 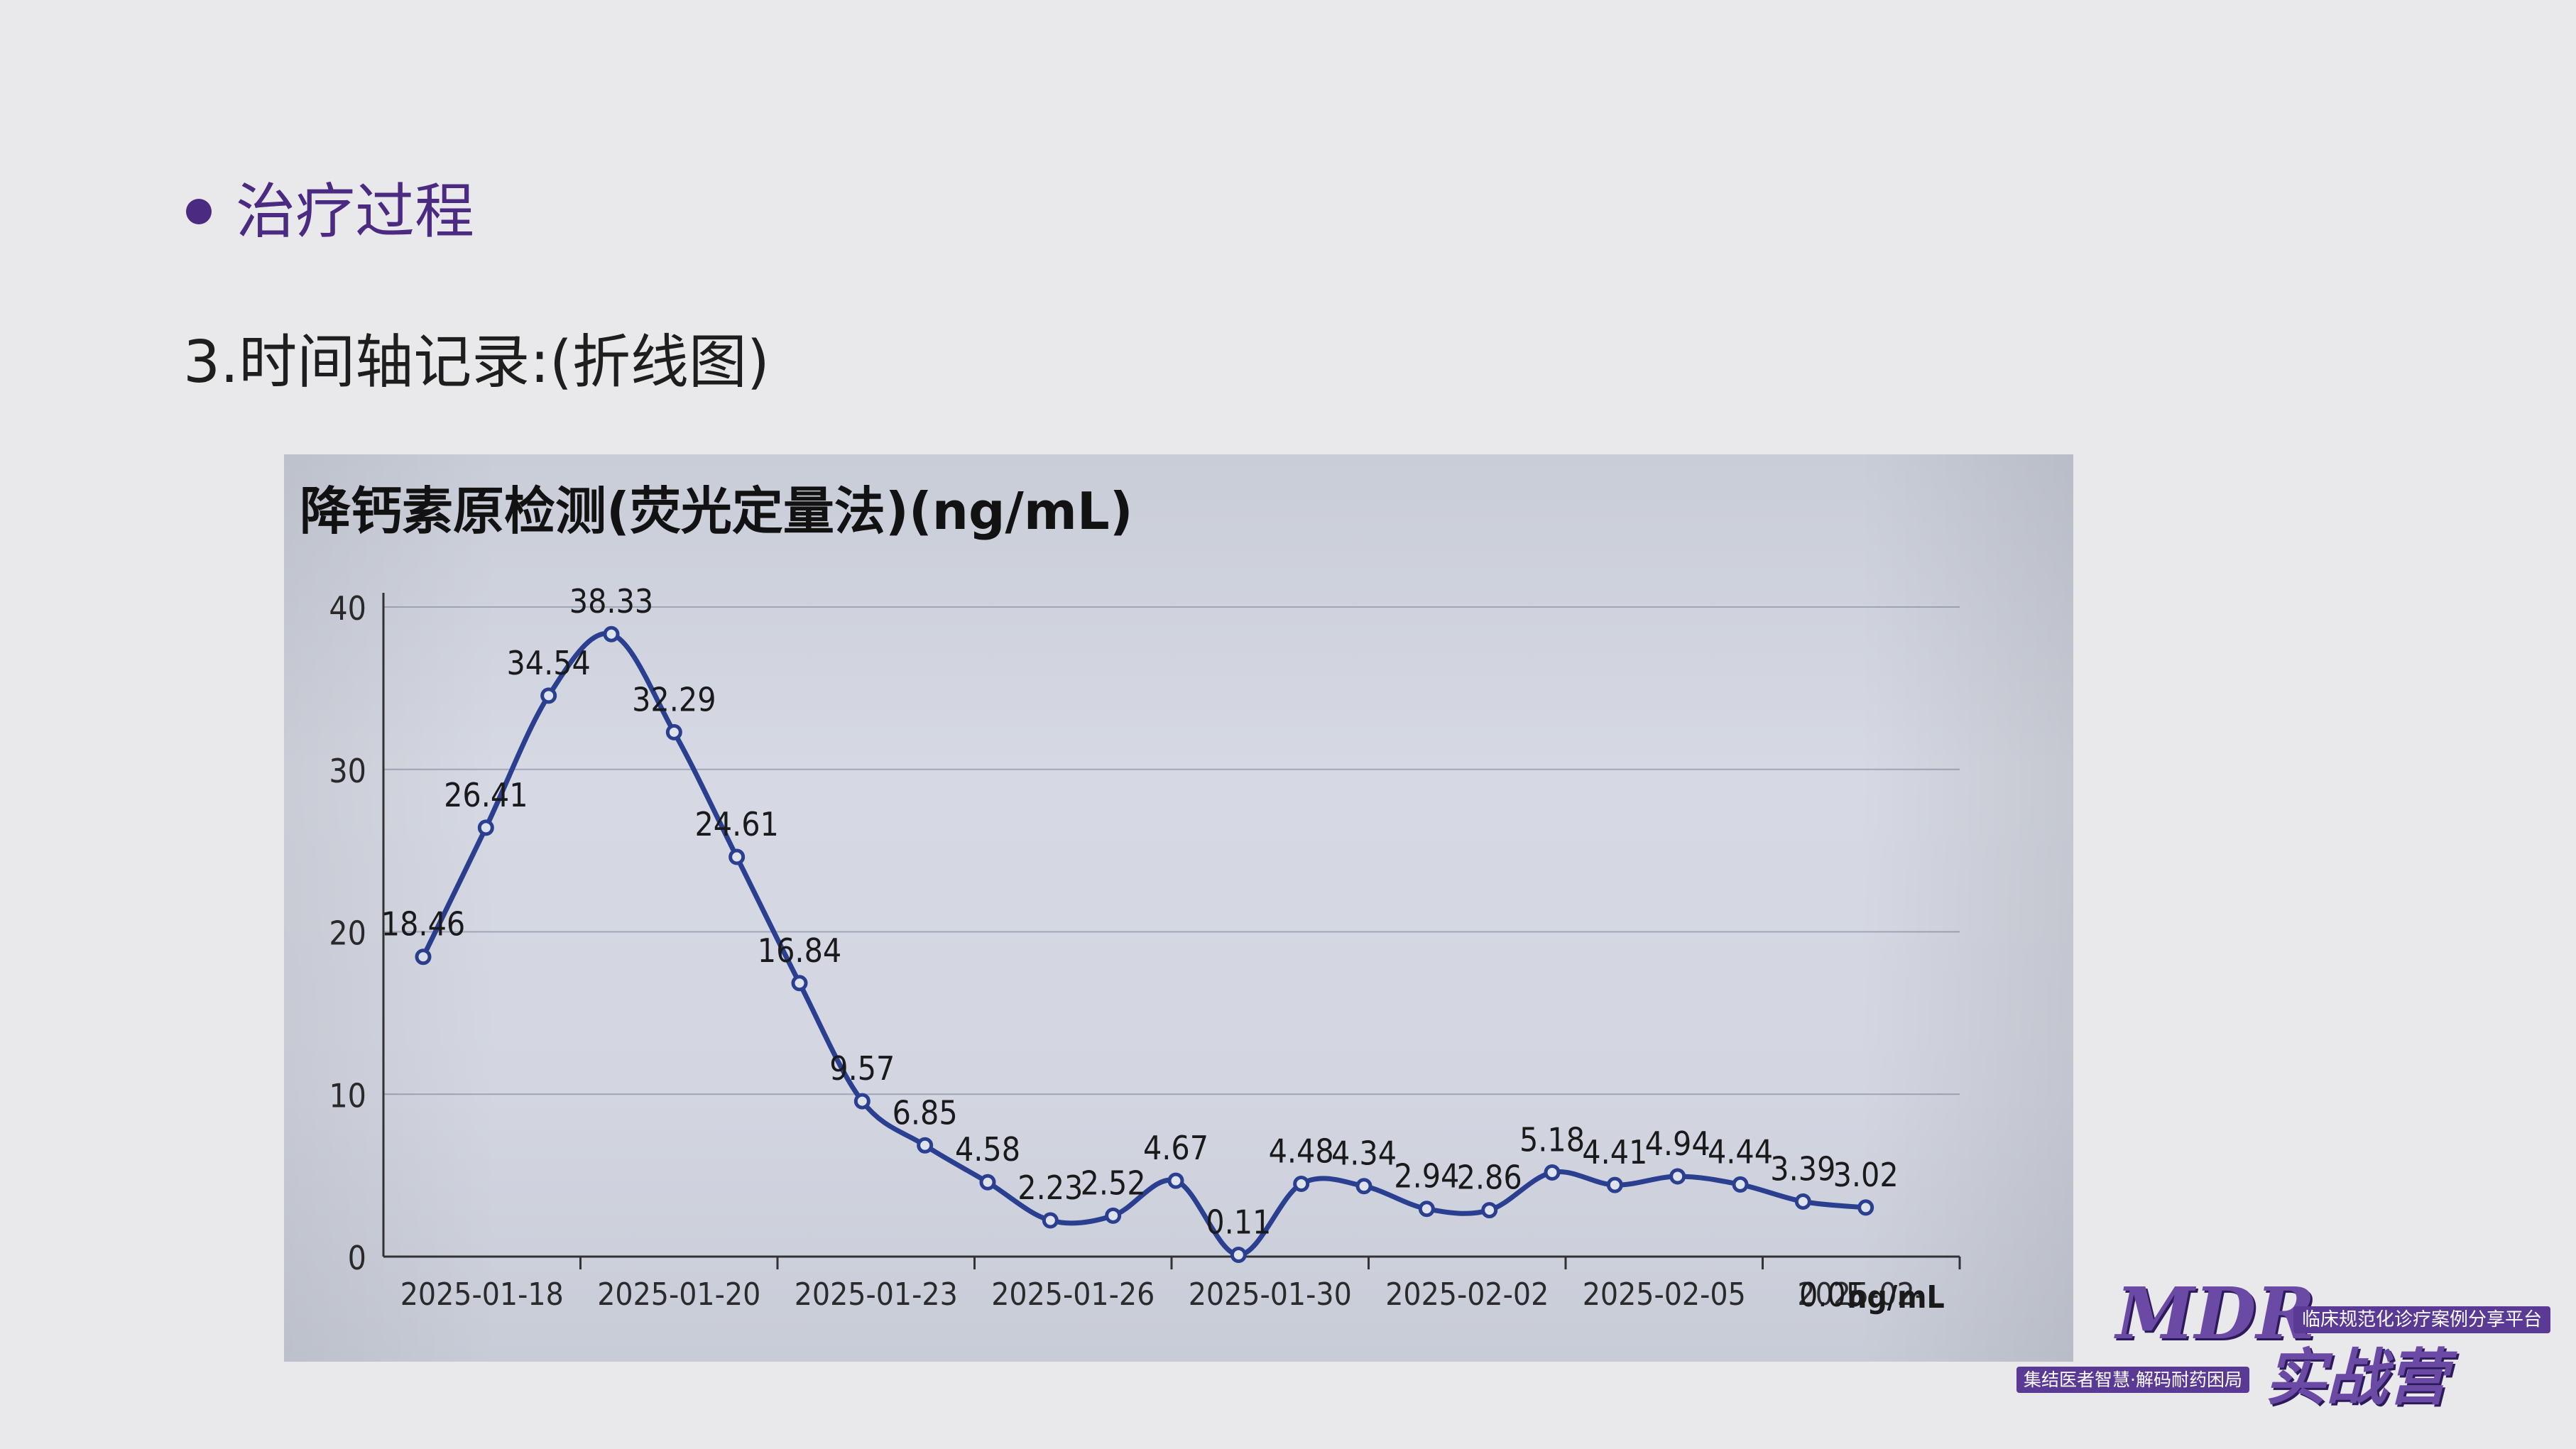 What do you see at coordinates (347, 1095) in the screenshot?
I see `y-tick-label: 10` at bounding box center [347, 1095].